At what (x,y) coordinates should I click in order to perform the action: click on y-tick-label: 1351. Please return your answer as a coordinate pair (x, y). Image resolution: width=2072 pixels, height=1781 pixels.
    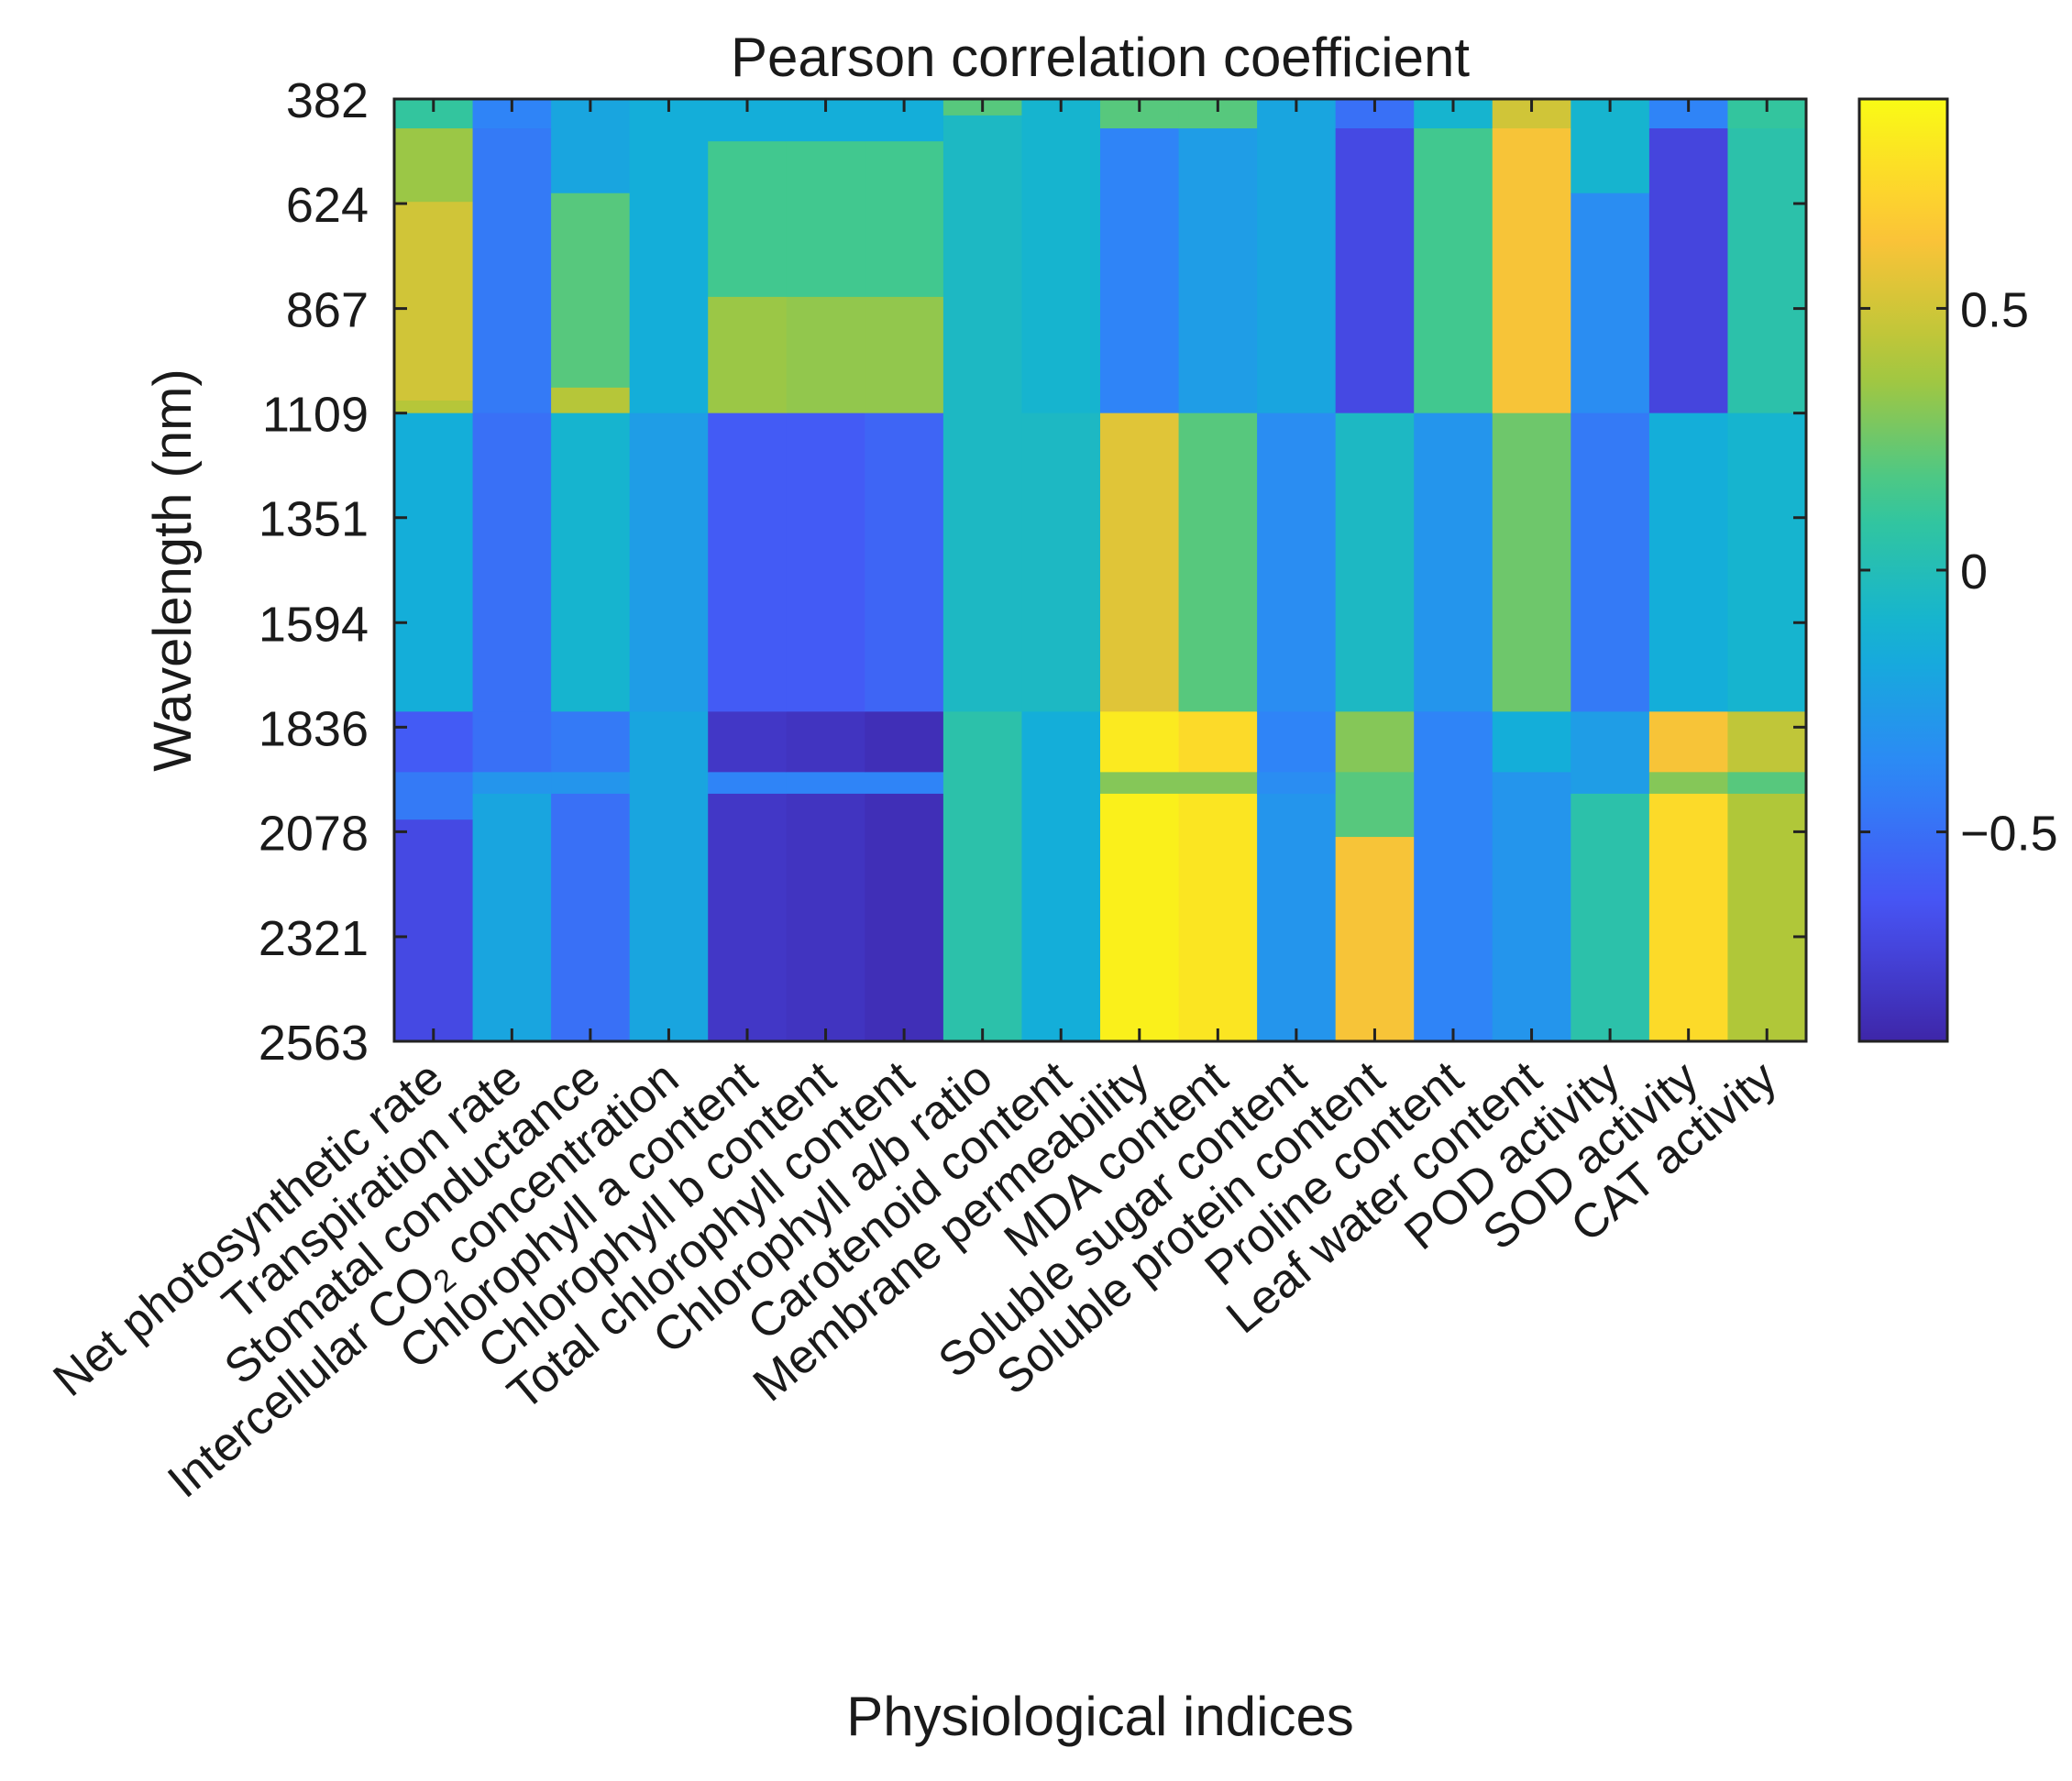
    Looking at the image, I should click on (314, 519).